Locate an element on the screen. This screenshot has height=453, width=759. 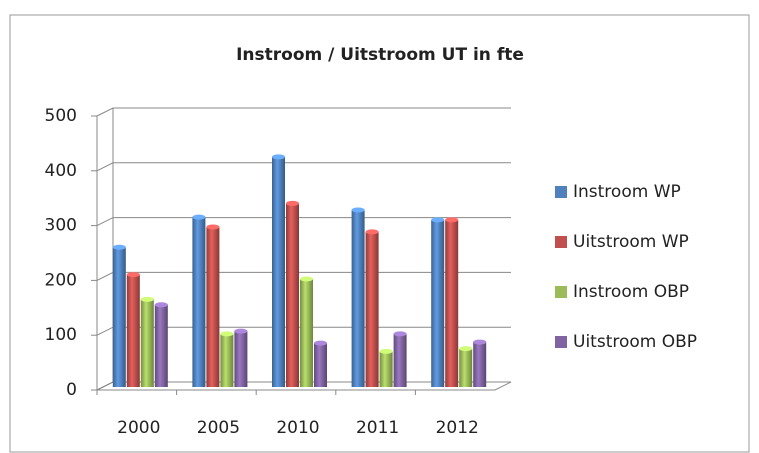
legend-label: Instroom OBP is located at coordinates (631, 292).